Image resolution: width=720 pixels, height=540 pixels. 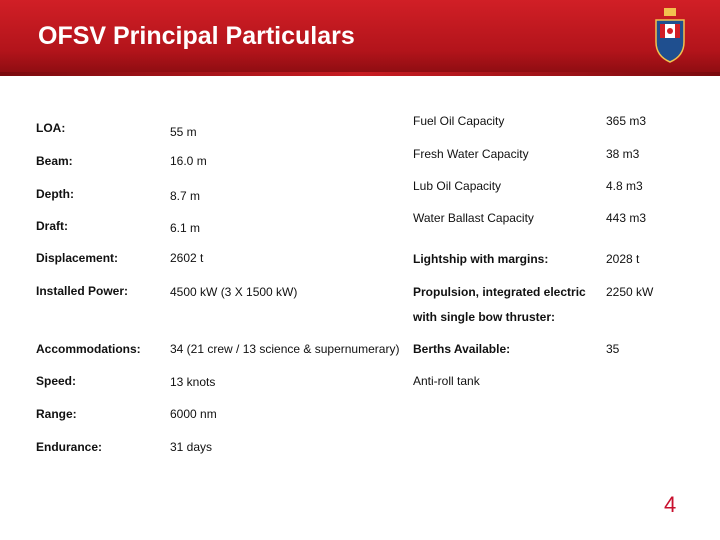 I want to click on row-value: 2602 t, so click(x=187, y=258).